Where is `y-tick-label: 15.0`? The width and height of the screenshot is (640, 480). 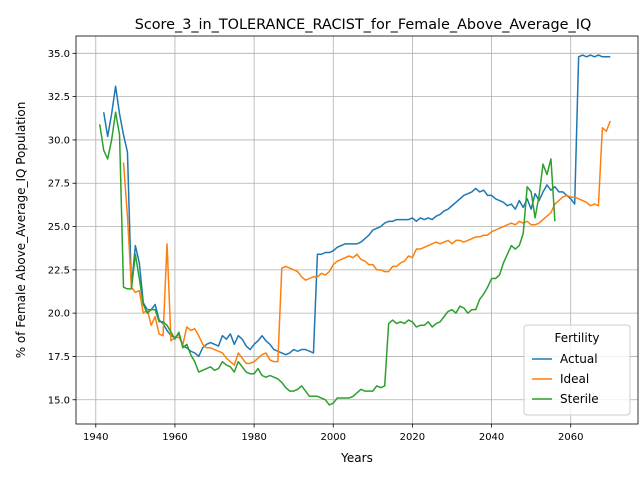
y-tick-label: 15.0 is located at coordinates (59, 400).